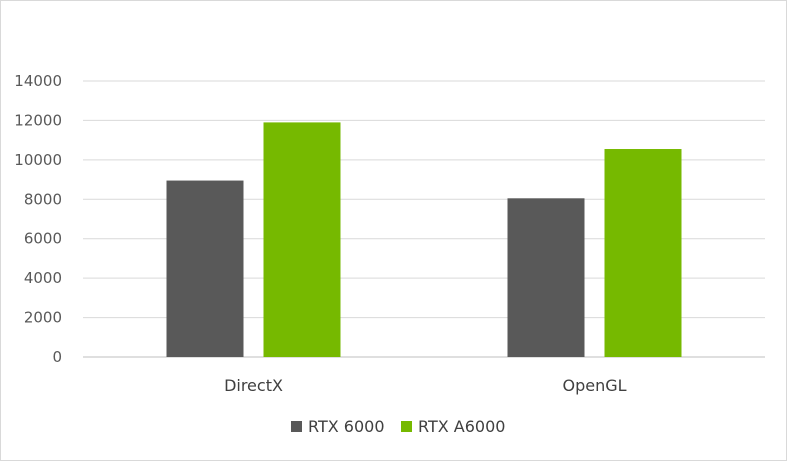 This screenshot has width=787, height=461. Describe the element at coordinates (43, 199) in the screenshot. I see `y-tick-label: 8000` at that location.